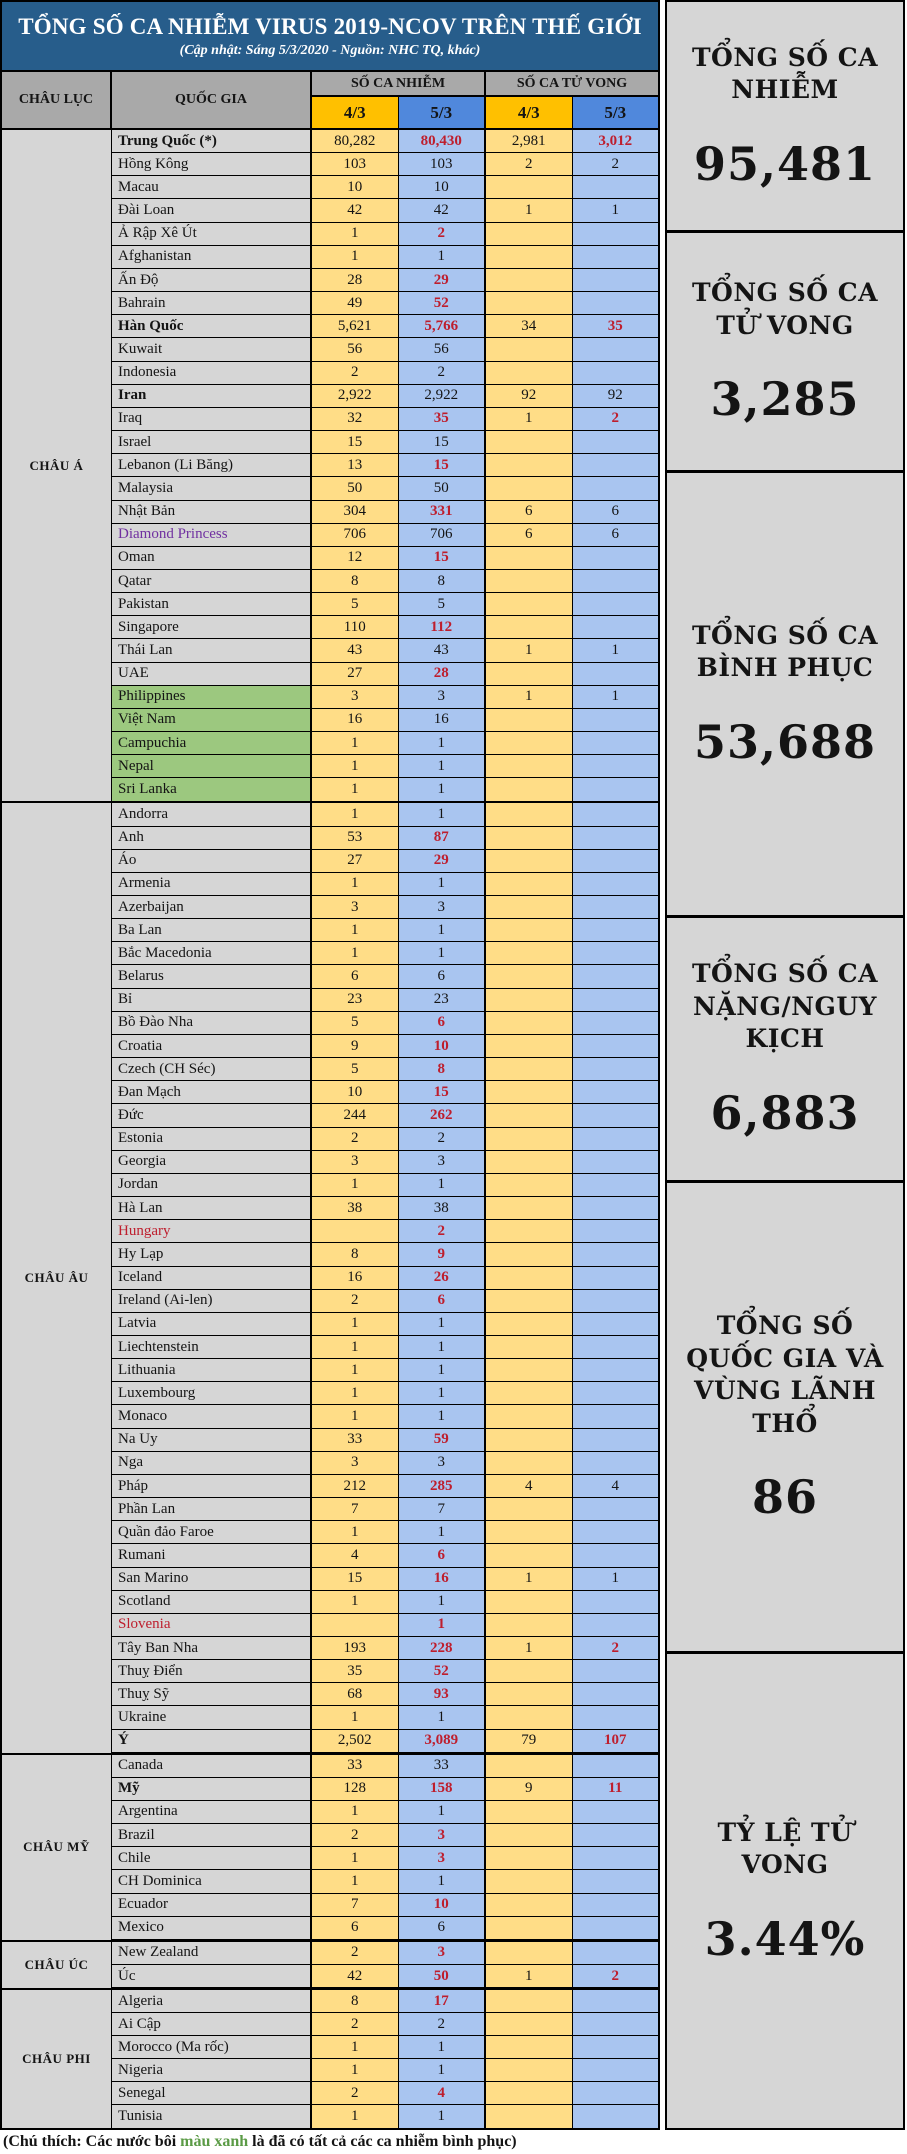 This screenshot has height=2154, width=907. I want to click on col-header-country: QUỐC GIA, so click(212, 100).